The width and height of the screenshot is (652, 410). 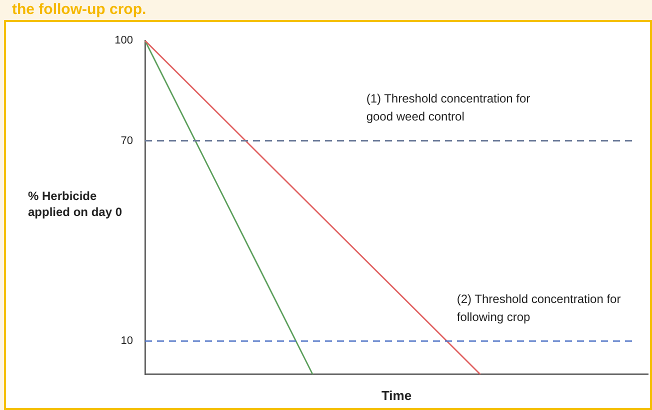 What do you see at coordinates (538, 308) in the screenshot?
I see `ref-line-label: (2) Threshold concentration for following crop` at bounding box center [538, 308].